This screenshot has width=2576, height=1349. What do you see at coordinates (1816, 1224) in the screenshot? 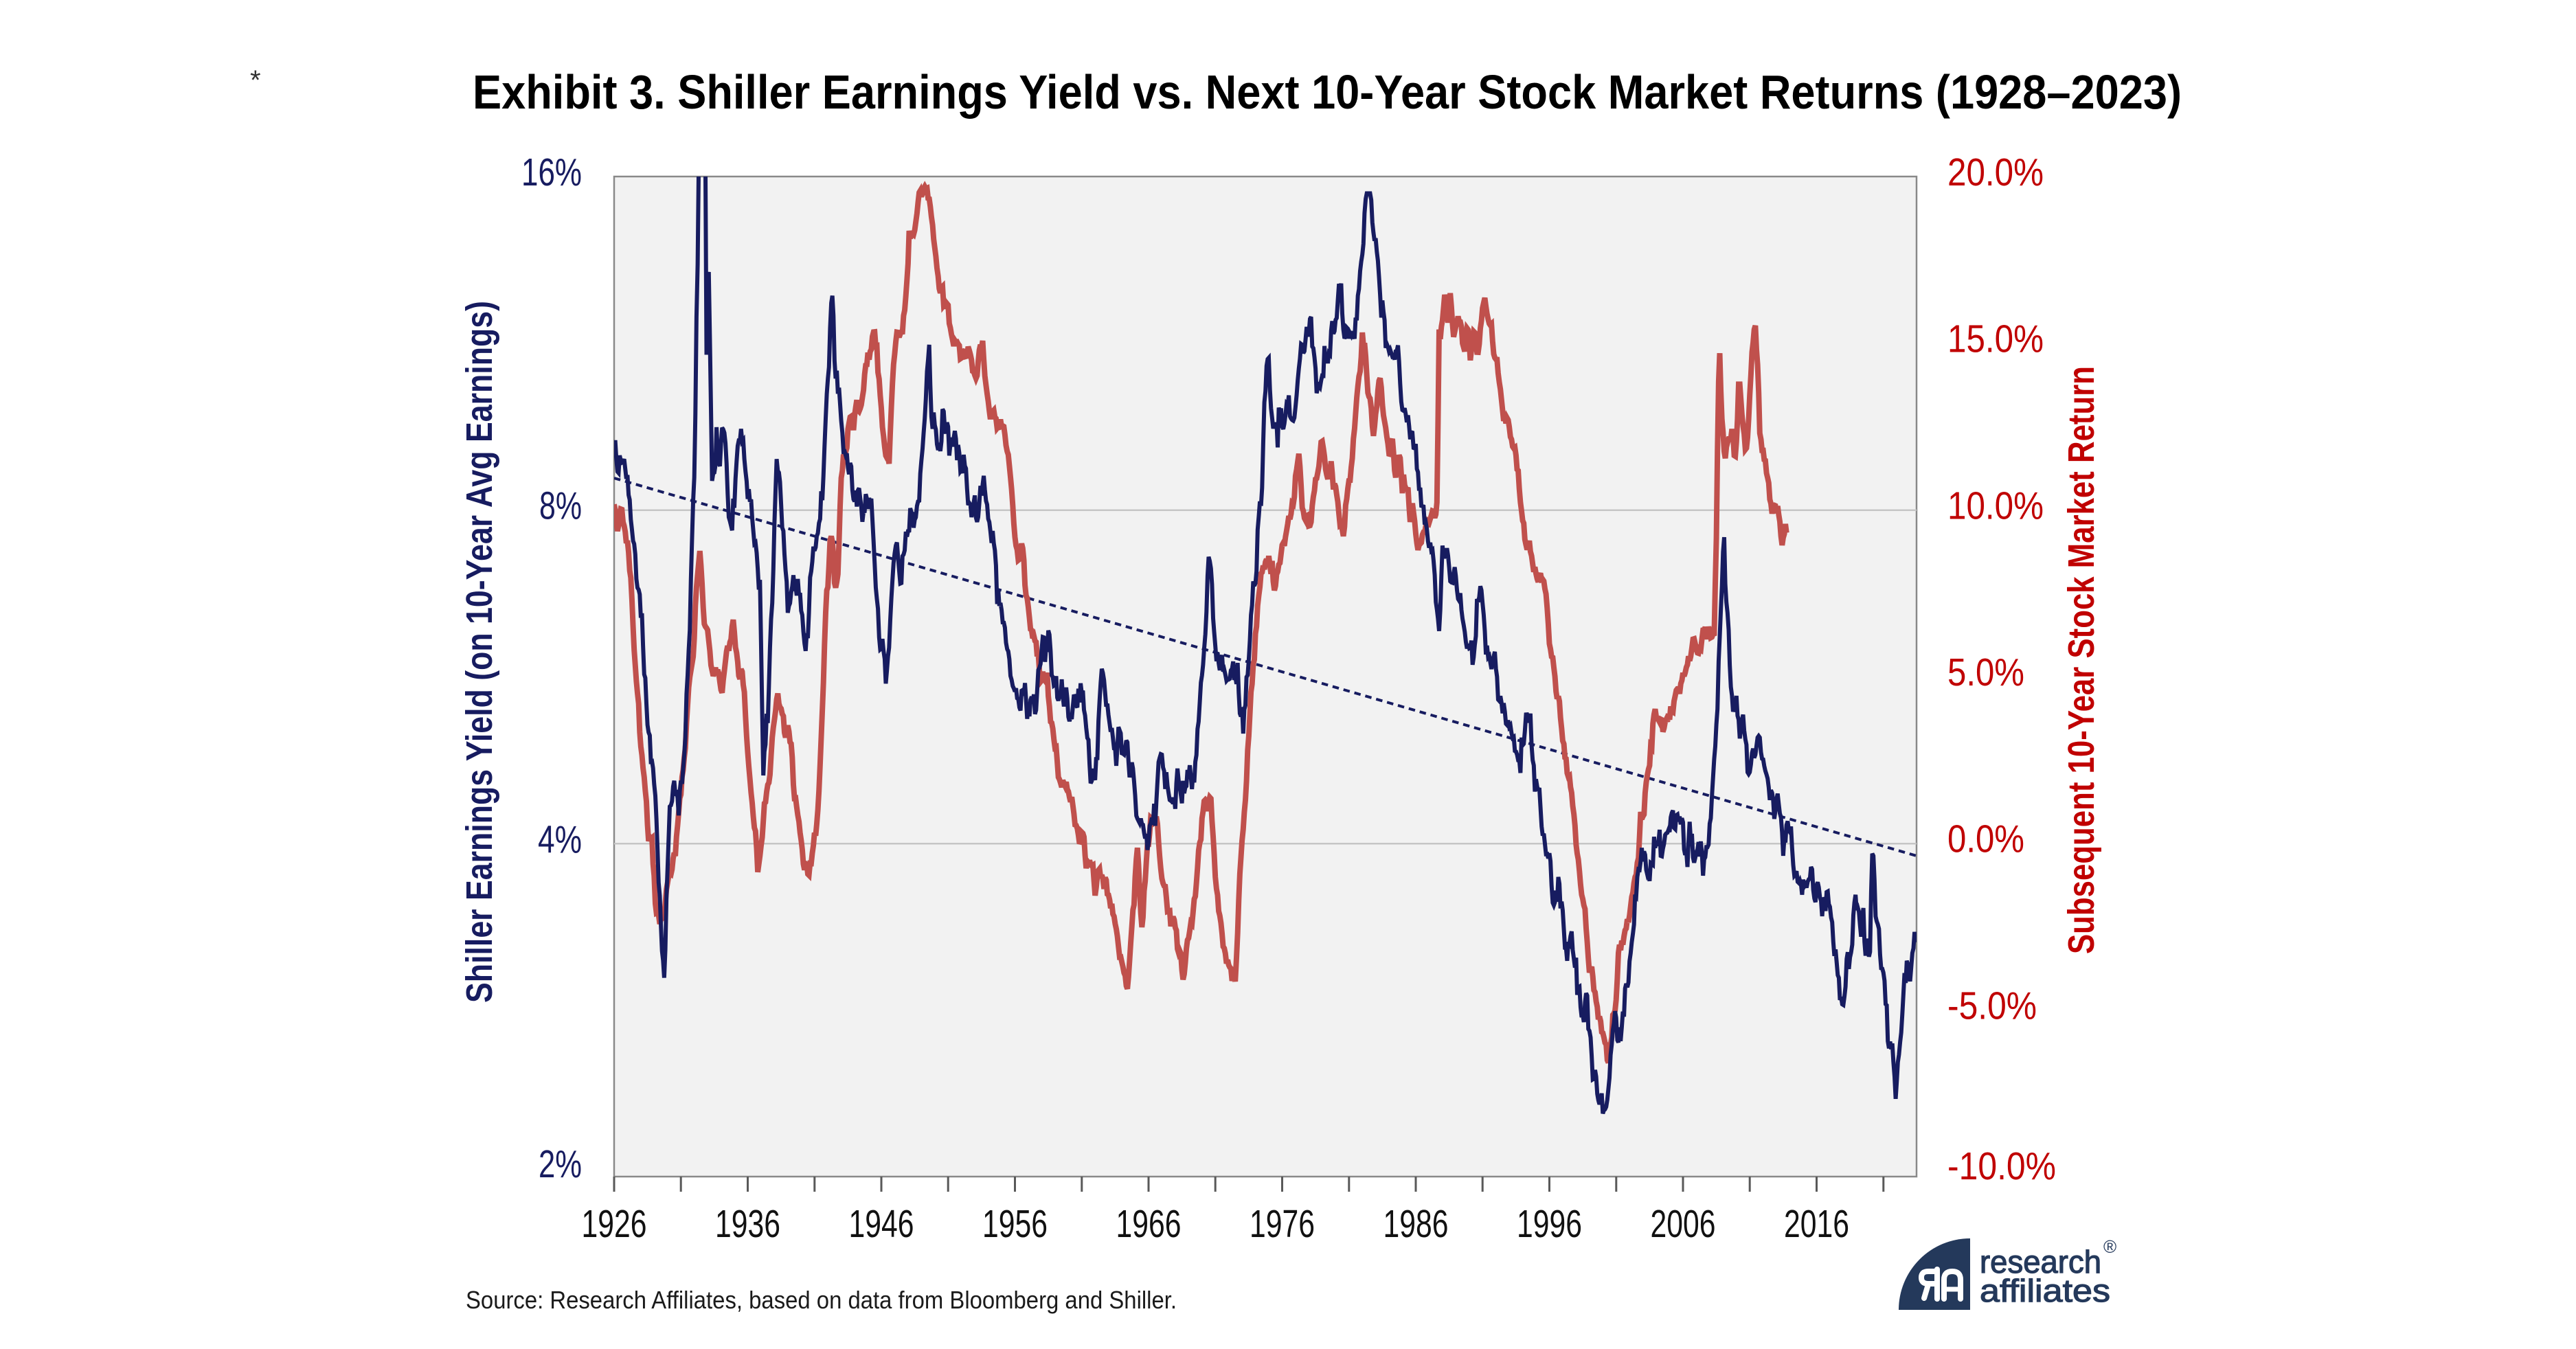
I see `svg-text: 2016` at bounding box center [1816, 1224].